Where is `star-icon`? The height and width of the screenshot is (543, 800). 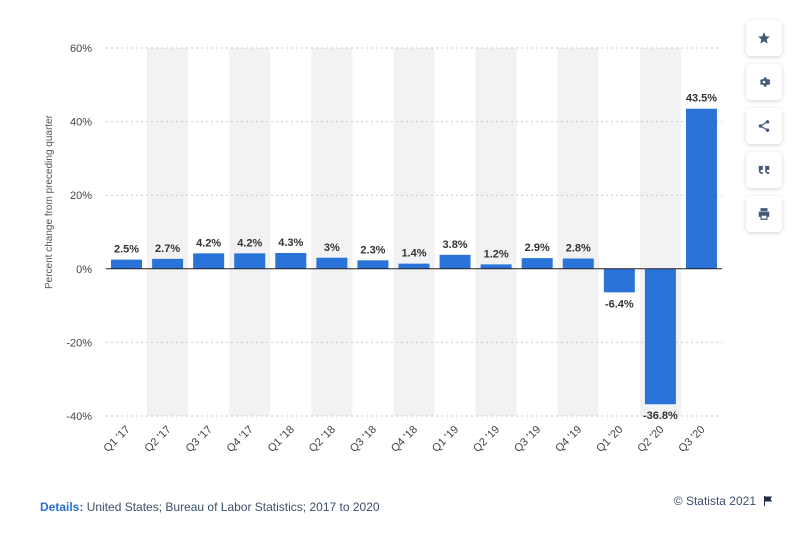 star-icon is located at coordinates (764, 38).